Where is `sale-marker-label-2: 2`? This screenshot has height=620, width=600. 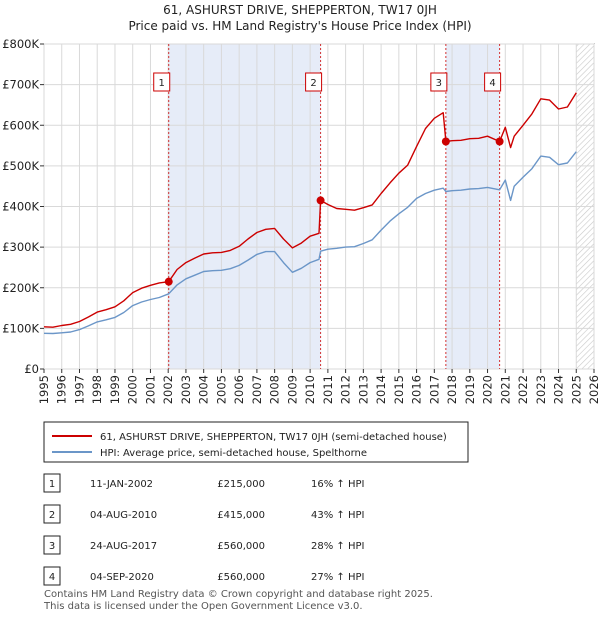
sale-marker-label-2: 2 is located at coordinates (313, 83).